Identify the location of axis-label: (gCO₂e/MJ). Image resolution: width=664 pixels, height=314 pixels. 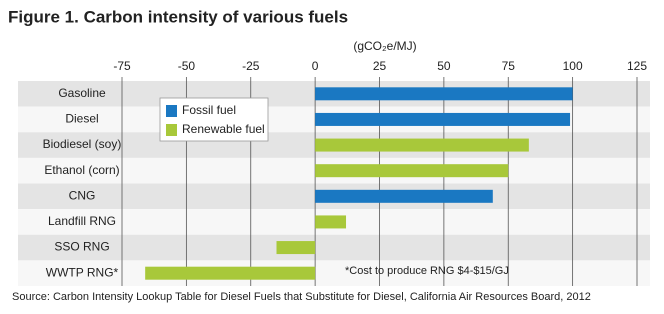
(384, 46).